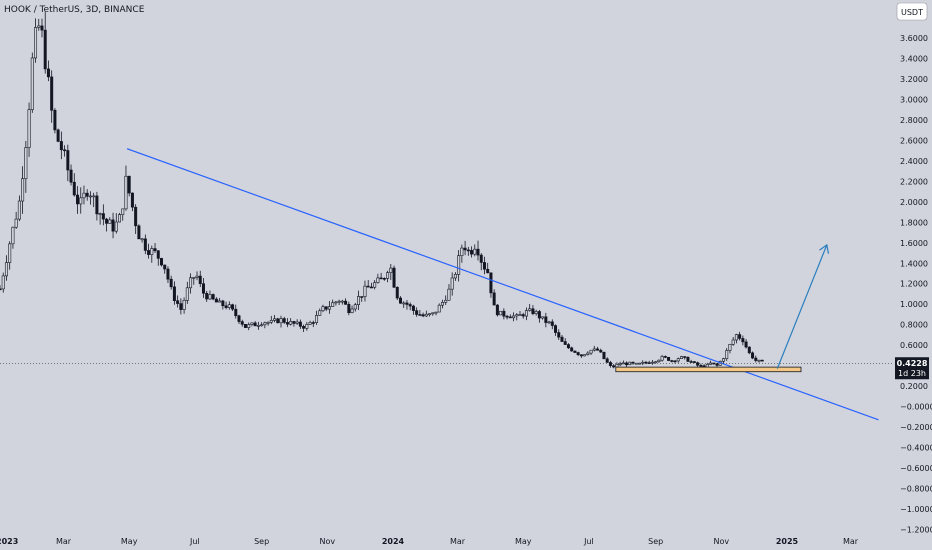 The width and height of the screenshot is (932, 550). Describe the element at coordinates (914, 345) in the screenshot. I see `price-tick-label: 0.6000` at that location.